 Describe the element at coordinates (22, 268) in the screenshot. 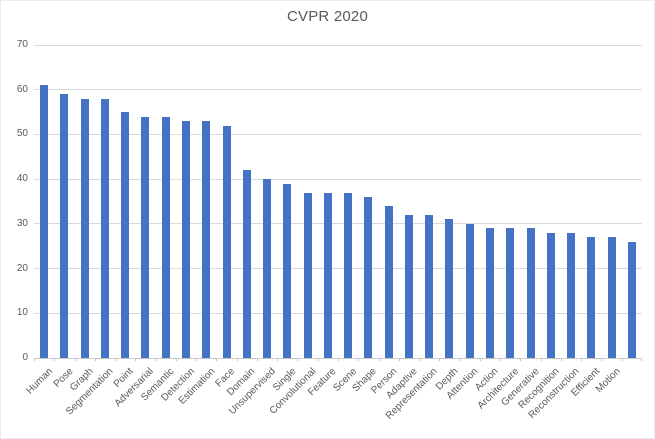

I see `y-axis-tick-label: 20` at that location.